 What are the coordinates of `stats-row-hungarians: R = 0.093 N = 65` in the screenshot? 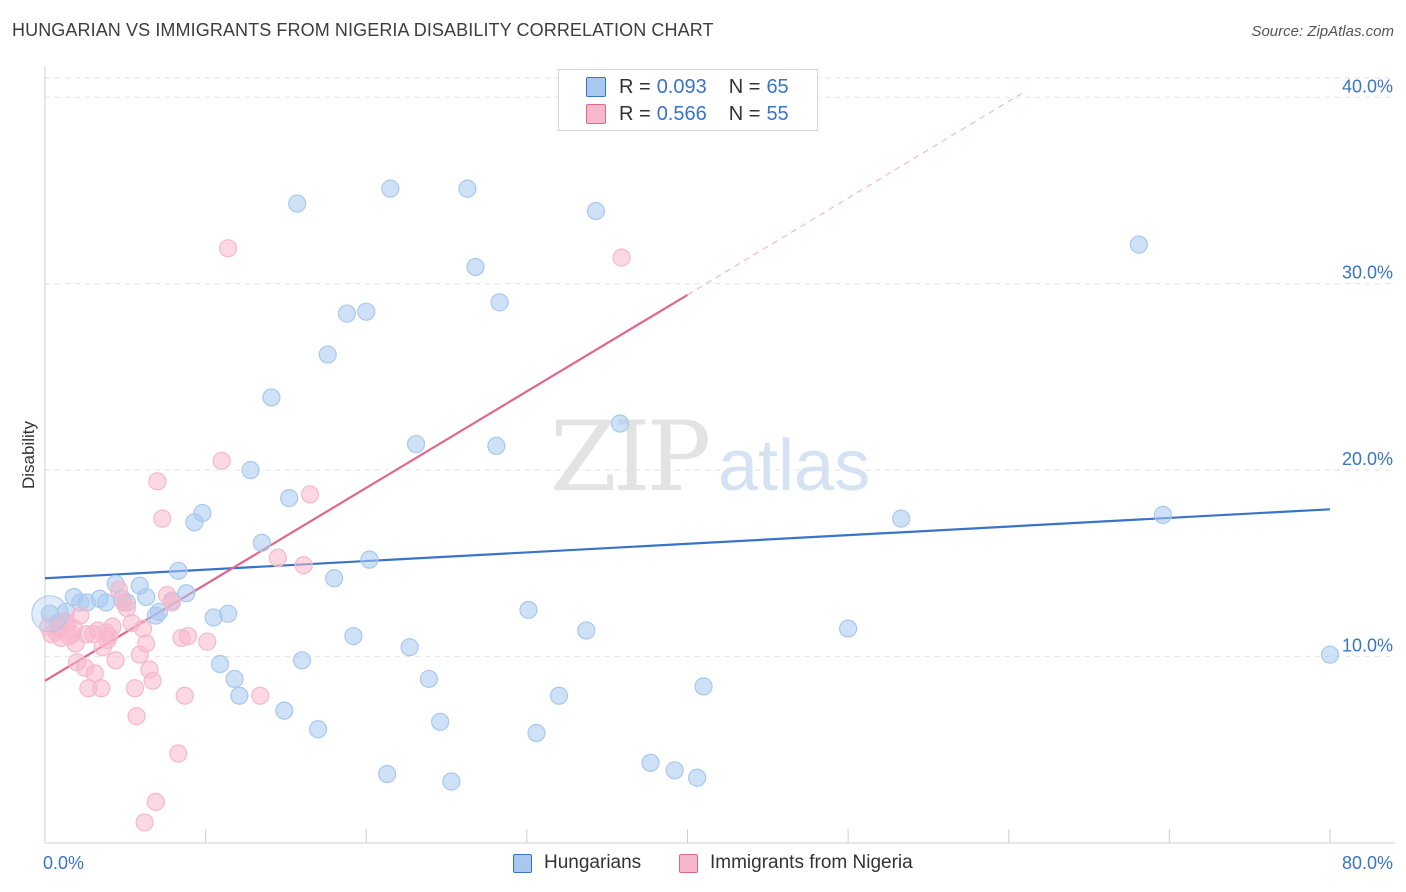 It's located at (687, 87).